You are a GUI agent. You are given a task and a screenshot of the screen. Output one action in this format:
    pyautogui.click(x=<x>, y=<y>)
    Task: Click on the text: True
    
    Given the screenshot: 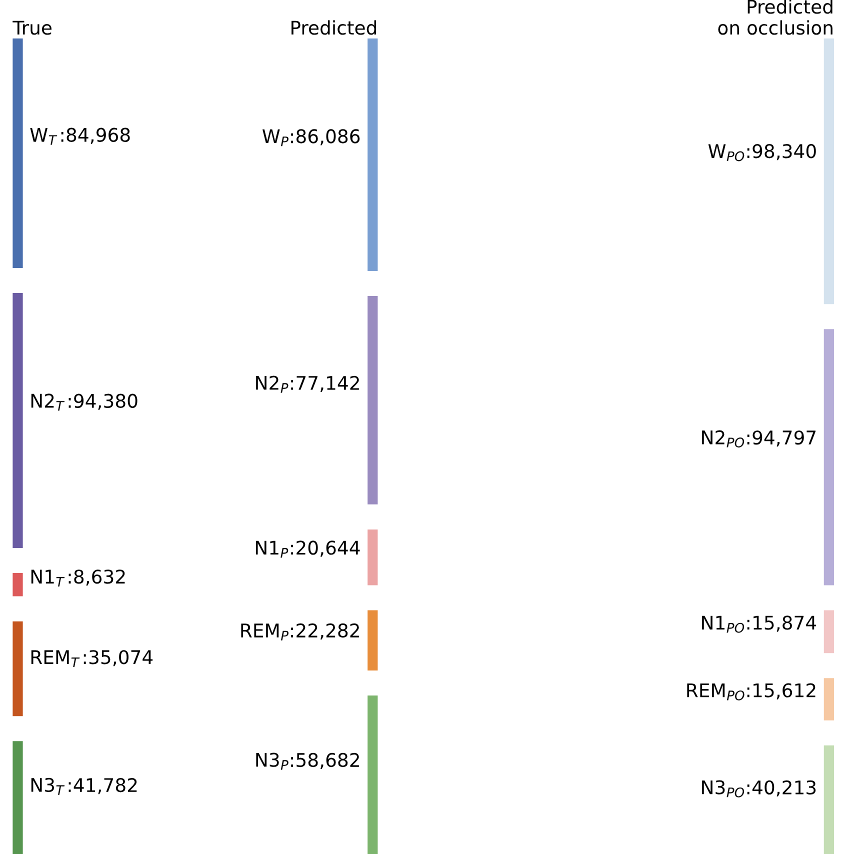 What is the action you would take?
    pyautogui.click(x=32, y=27)
    